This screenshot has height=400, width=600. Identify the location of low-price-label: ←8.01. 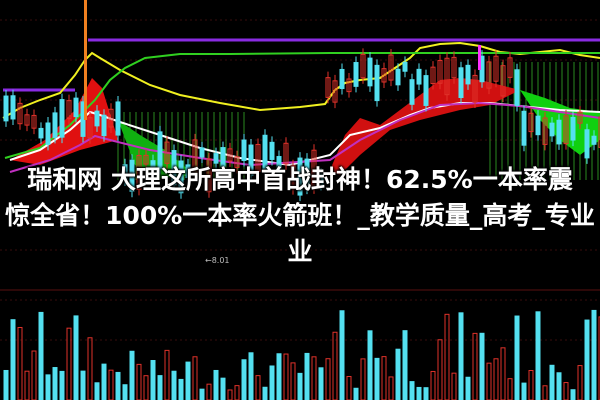
(217, 260).